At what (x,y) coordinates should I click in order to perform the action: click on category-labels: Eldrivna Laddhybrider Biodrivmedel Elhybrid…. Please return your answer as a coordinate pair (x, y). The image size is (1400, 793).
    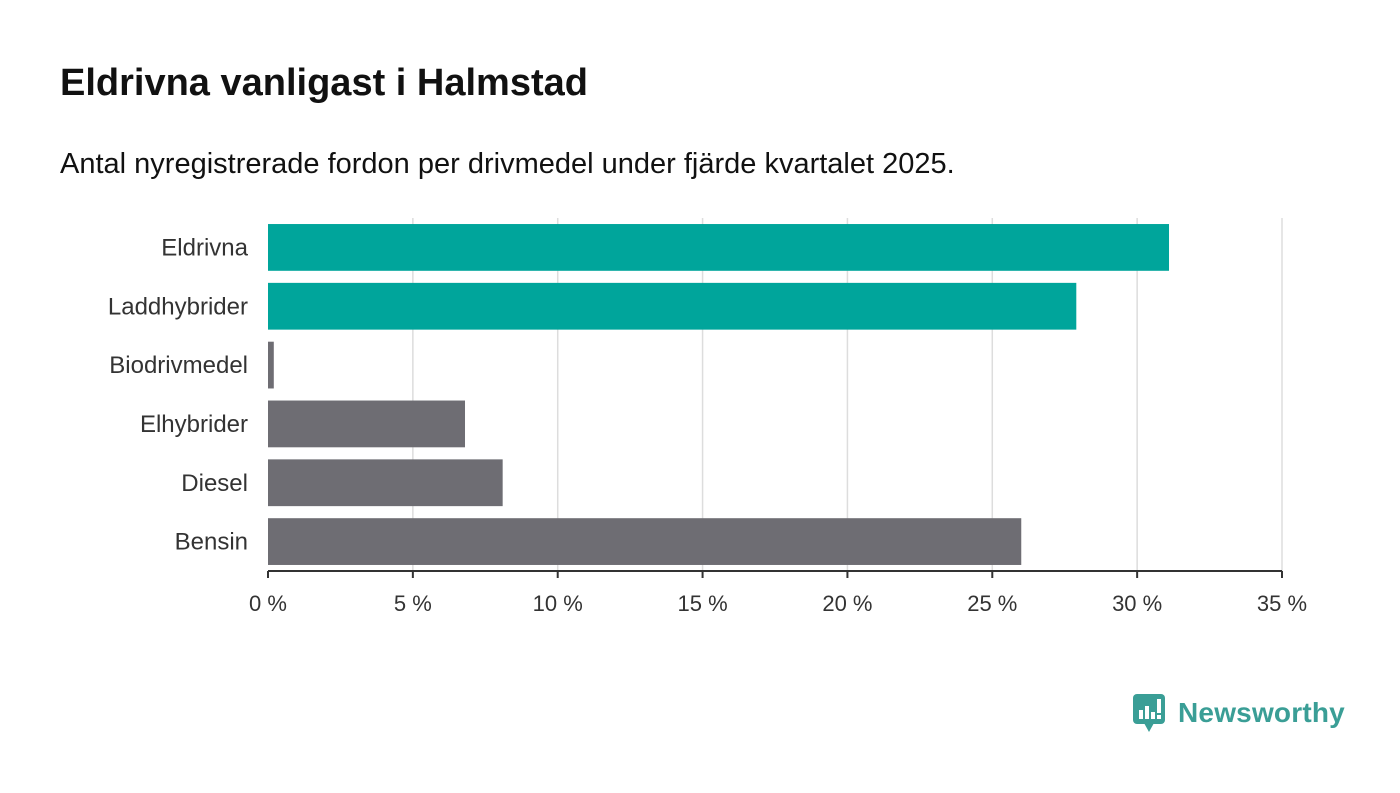
    Looking at the image, I should click on (178, 394).